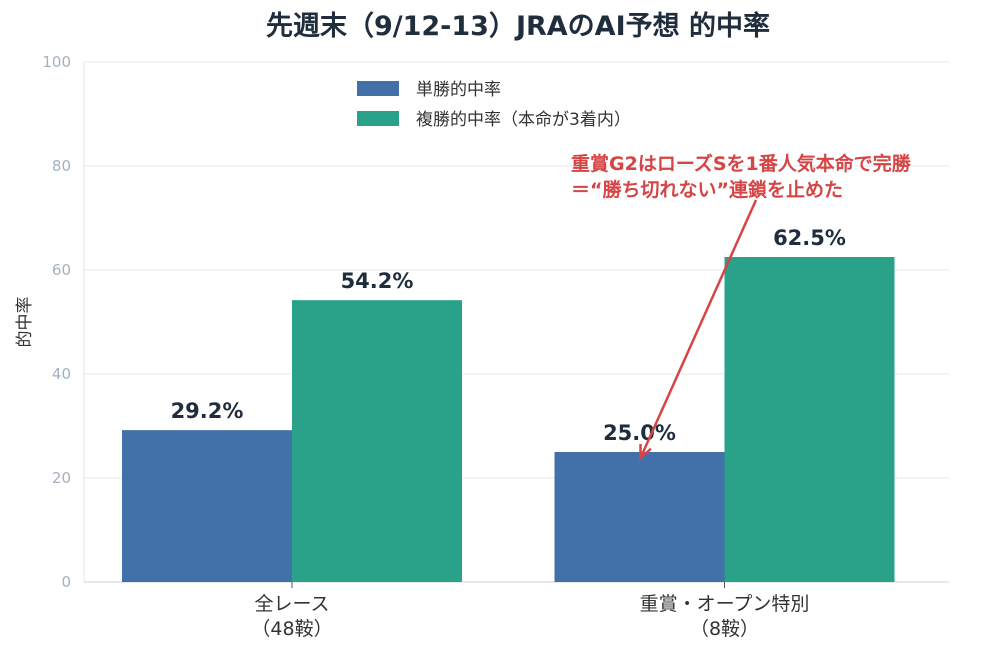 The image size is (981, 654). I want to click on data-label: 25.0%, so click(639, 433).